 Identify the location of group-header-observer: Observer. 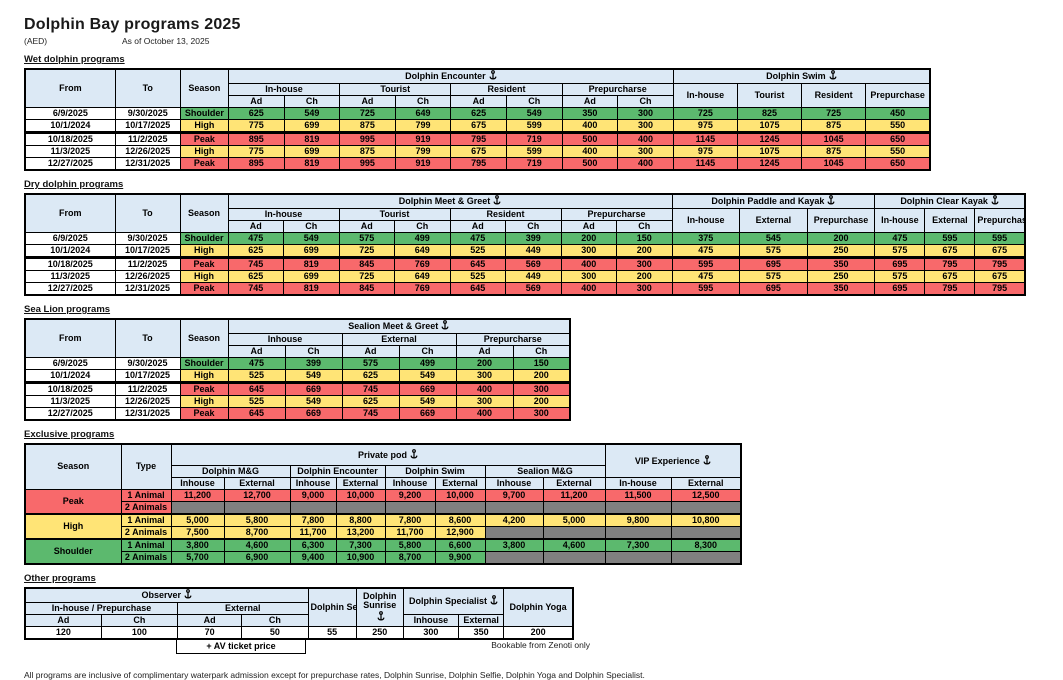
(166, 595).